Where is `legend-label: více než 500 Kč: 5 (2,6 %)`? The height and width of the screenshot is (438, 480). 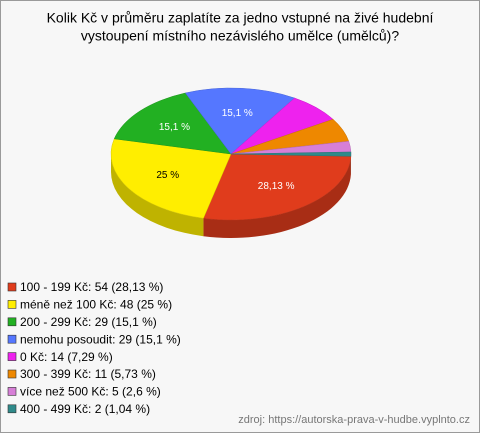
legend-label: více než 500 Kč: 5 (2,6 %) is located at coordinates (90, 392).